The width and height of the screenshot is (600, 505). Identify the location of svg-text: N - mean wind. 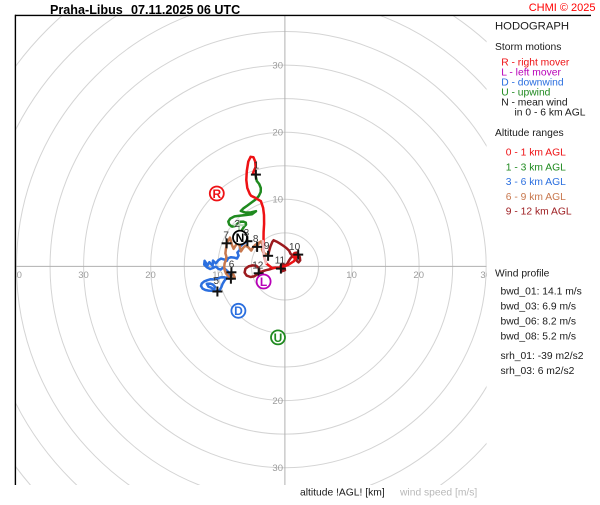
(534, 103).